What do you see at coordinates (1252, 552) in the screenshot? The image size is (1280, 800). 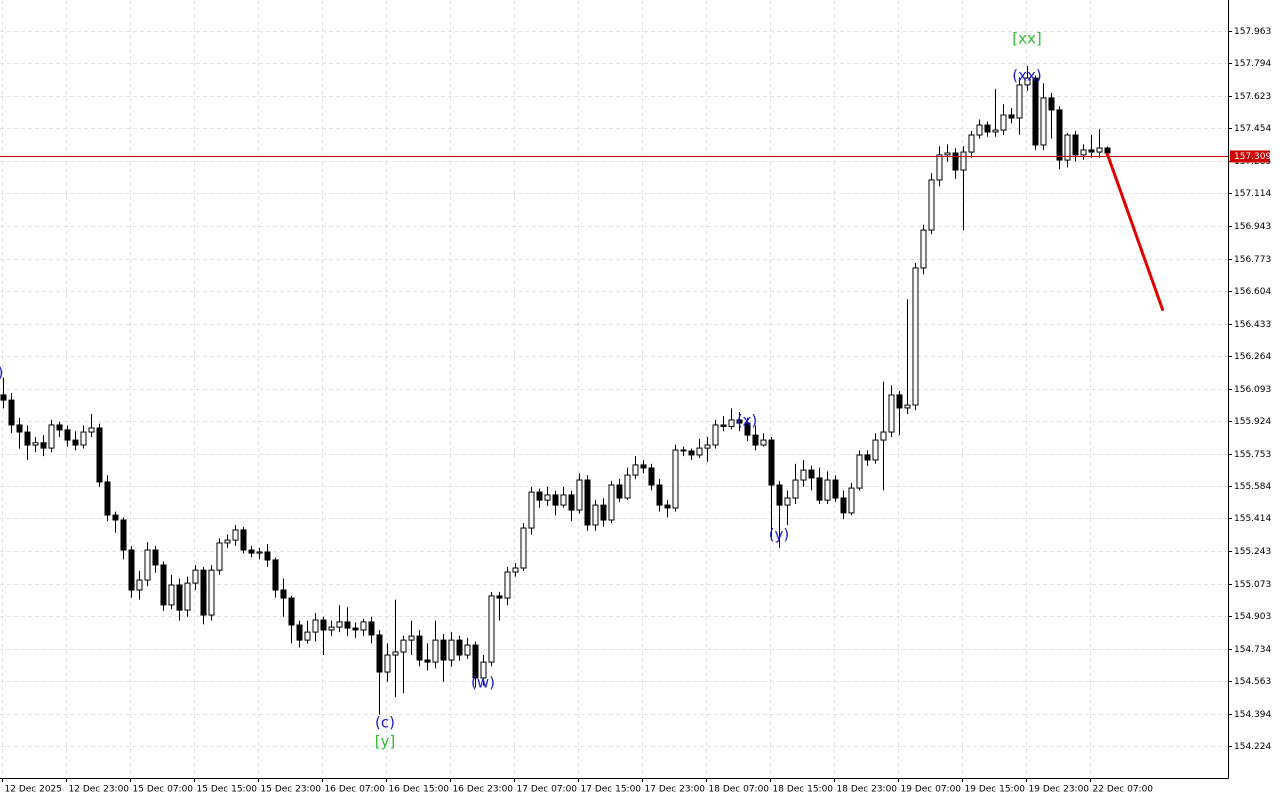 I see `y-tick-label: 155.243` at bounding box center [1252, 552].